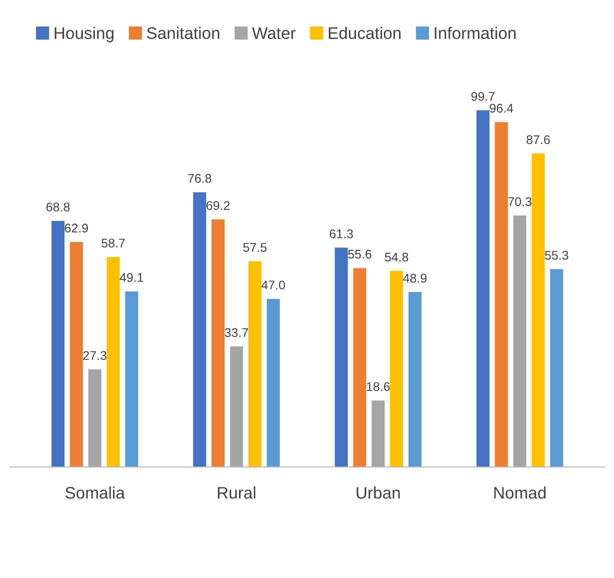 The height and width of the screenshot is (578, 614). Describe the element at coordinates (538, 139) in the screenshot. I see `data-label: 87.6` at that location.